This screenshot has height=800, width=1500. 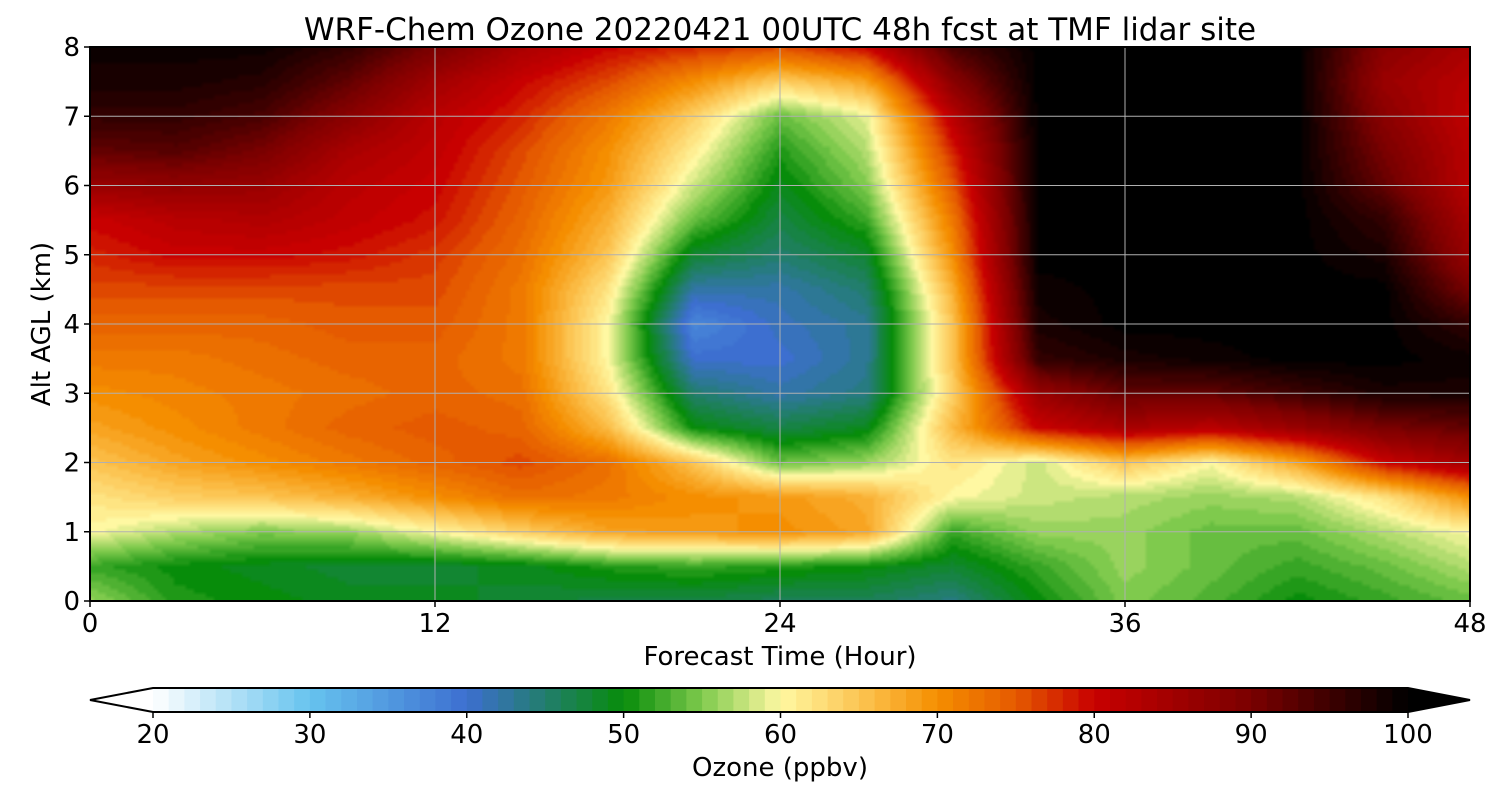 What do you see at coordinates (71, 256) in the screenshot?
I see `y-tick-label: 5` at bounding box center [71, 256].